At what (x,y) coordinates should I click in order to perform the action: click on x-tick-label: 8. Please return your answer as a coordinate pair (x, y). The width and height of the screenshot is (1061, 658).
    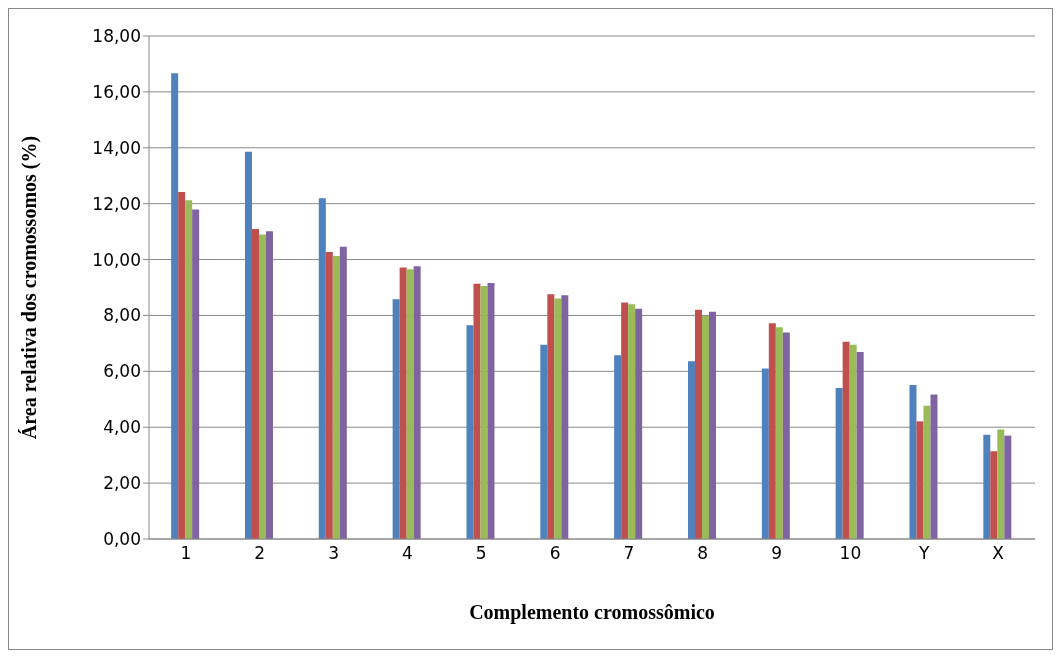
    Looking at the image, I should click on (703, 553).